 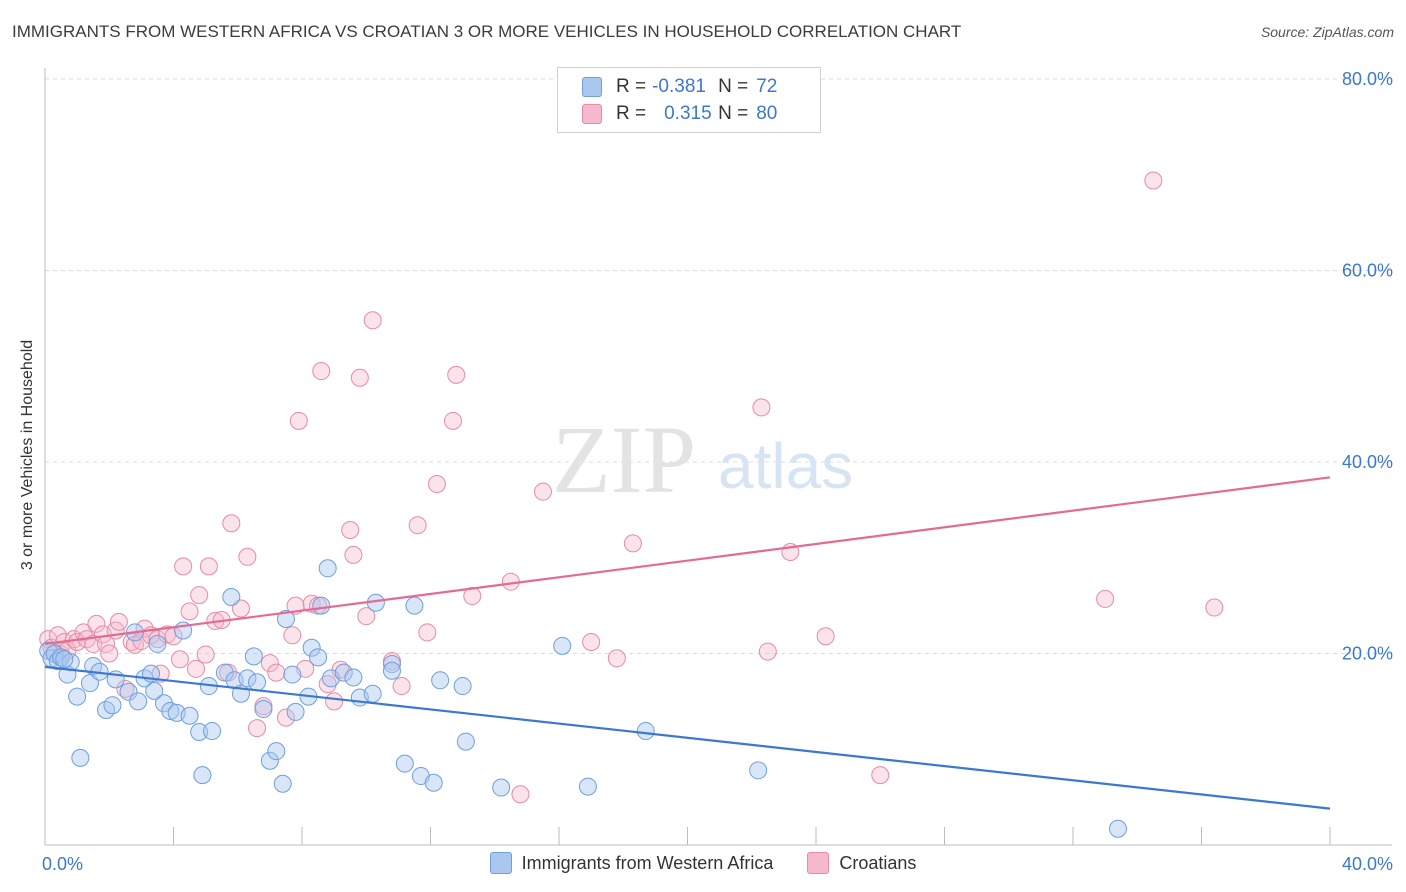 What do you see at coordinates (878, 862) in the screenshot?
I see `legend-label-croatians: Croatians` at bounding box center [878, 862].